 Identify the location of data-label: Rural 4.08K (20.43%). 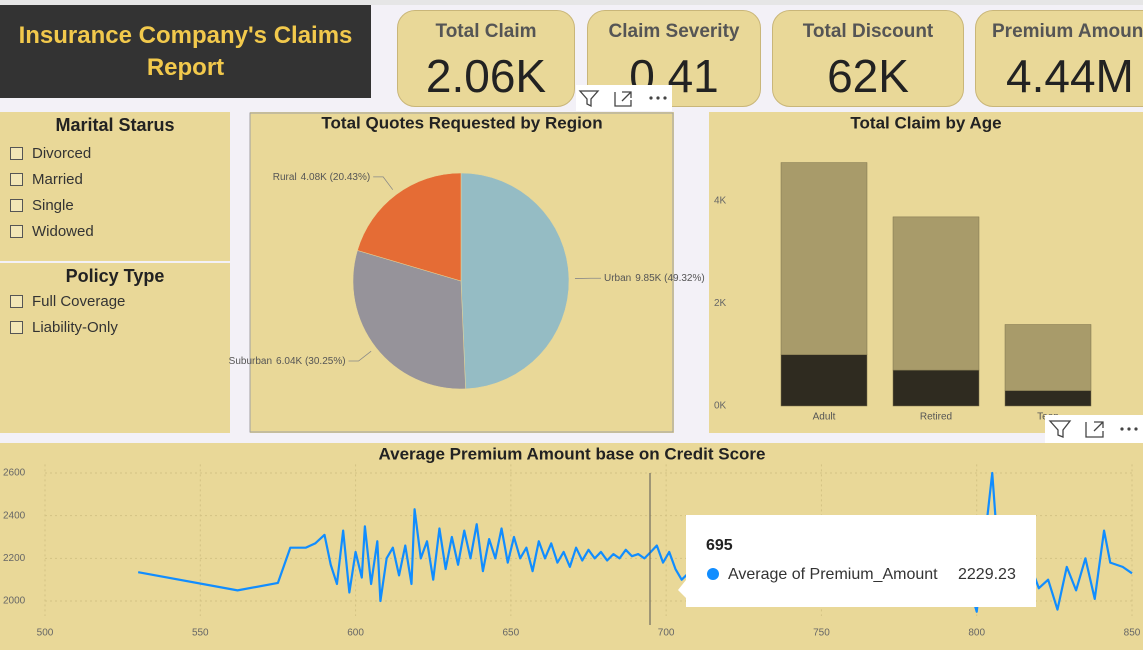
(321, 177).